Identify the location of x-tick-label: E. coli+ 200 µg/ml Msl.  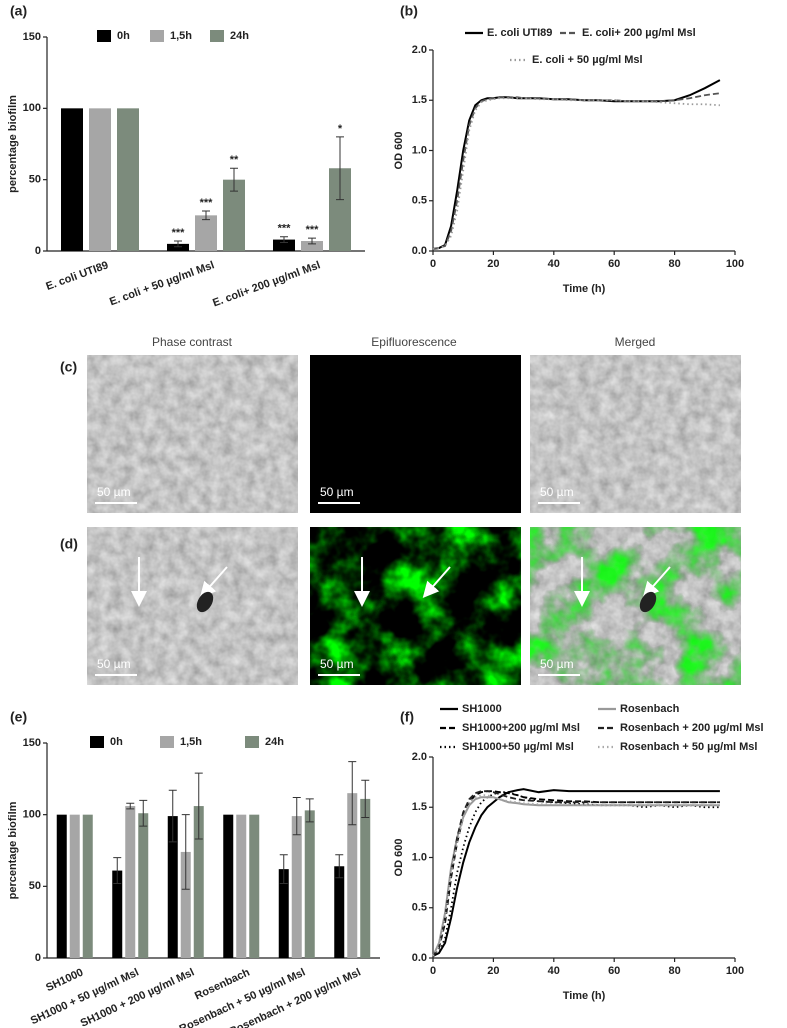
(266, 284).